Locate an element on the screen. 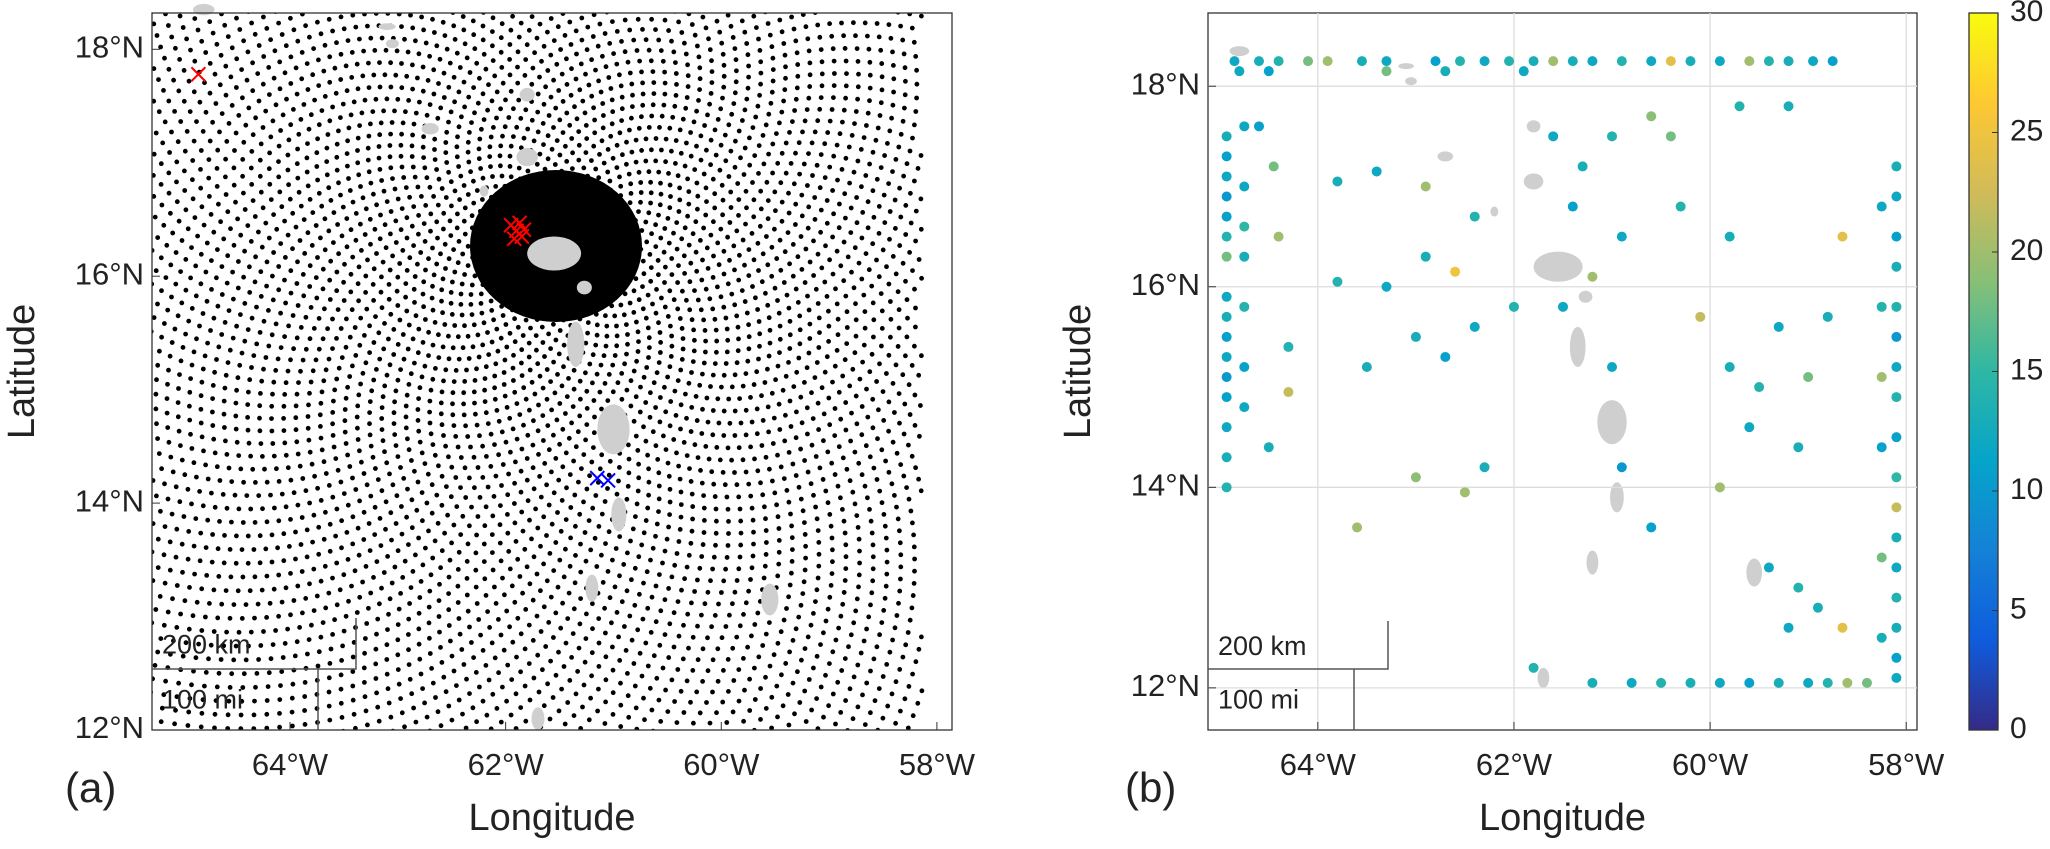 The height and width of the screenshot is (849, 2050). panel-label: (a) is located at coordinates (90, 787).